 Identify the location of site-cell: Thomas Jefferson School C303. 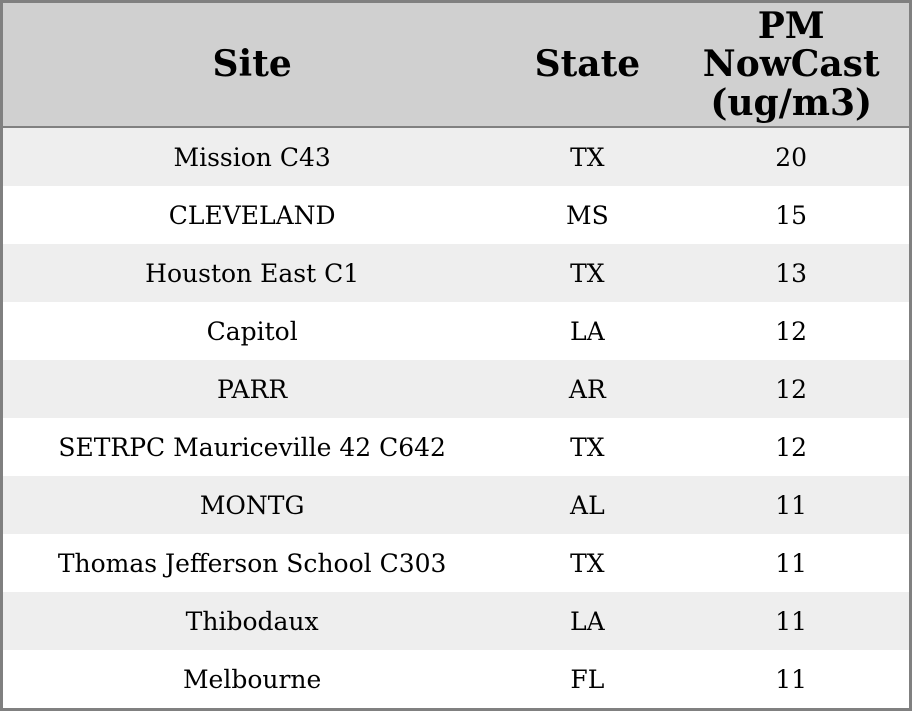
(252, 563).